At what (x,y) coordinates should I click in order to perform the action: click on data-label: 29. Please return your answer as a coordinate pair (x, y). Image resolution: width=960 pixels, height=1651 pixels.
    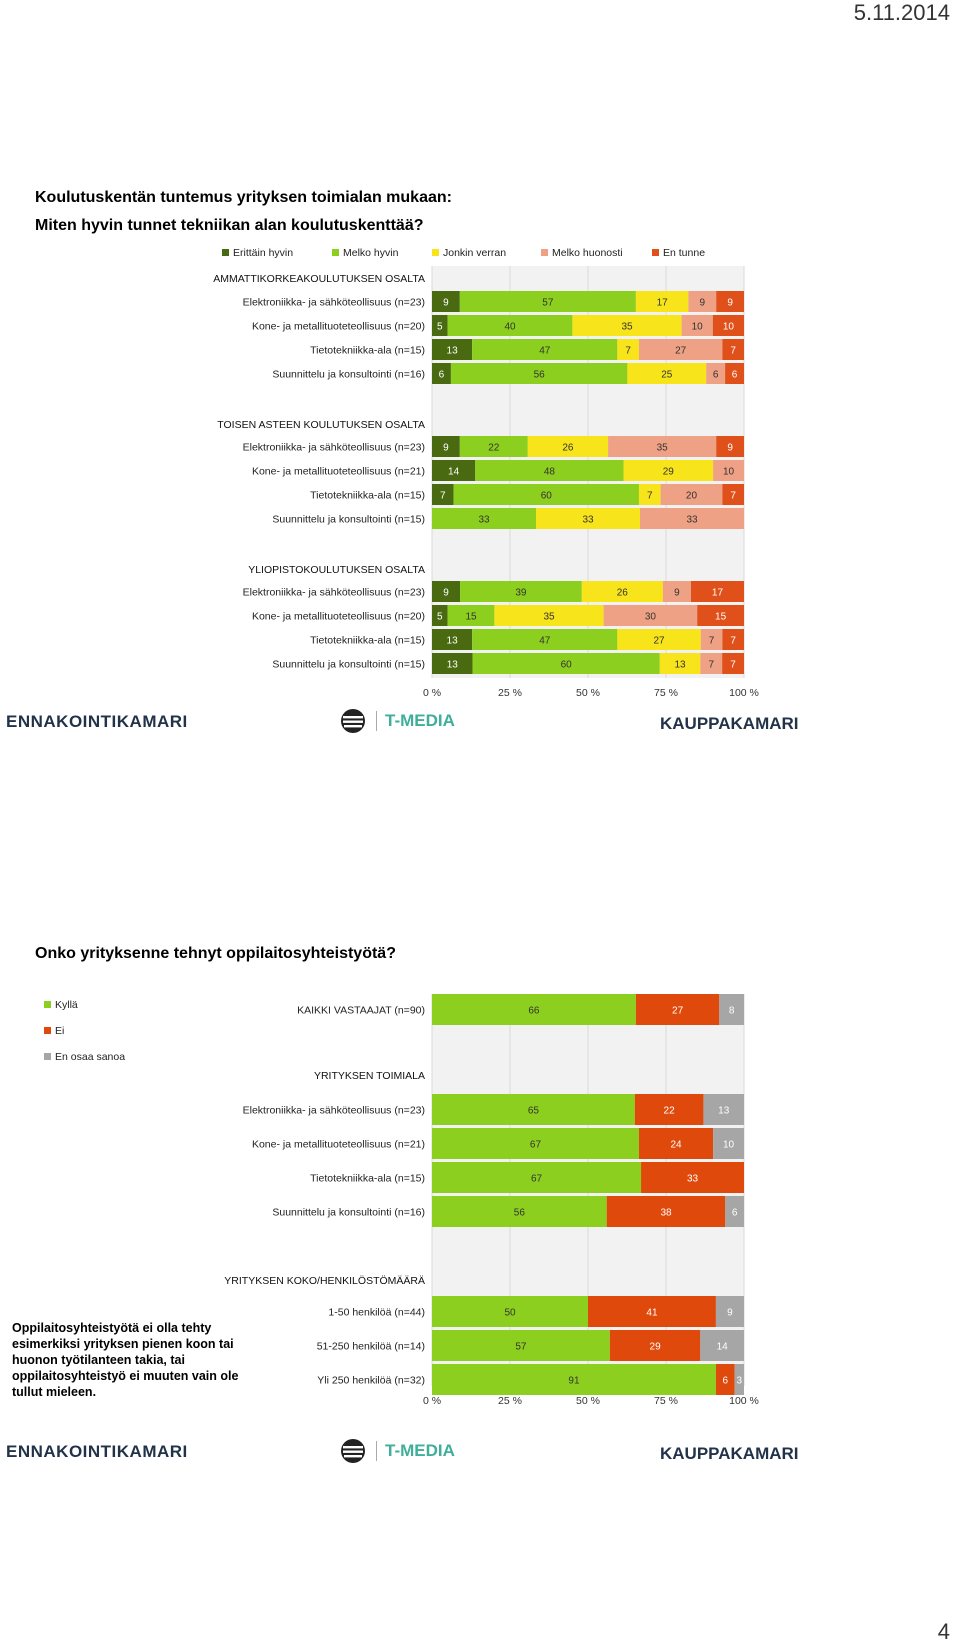
    Looking at the image, I should click on (656, 1347).